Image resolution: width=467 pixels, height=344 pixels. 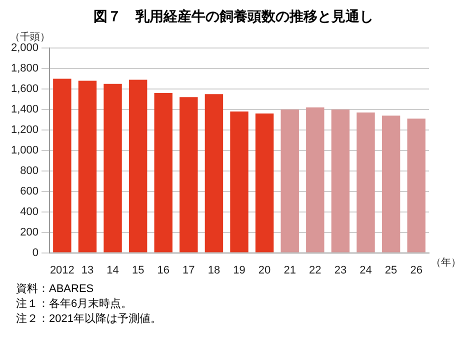 I want to click on text: 注１：各年6月末時点。, so click(x=75, y=304).